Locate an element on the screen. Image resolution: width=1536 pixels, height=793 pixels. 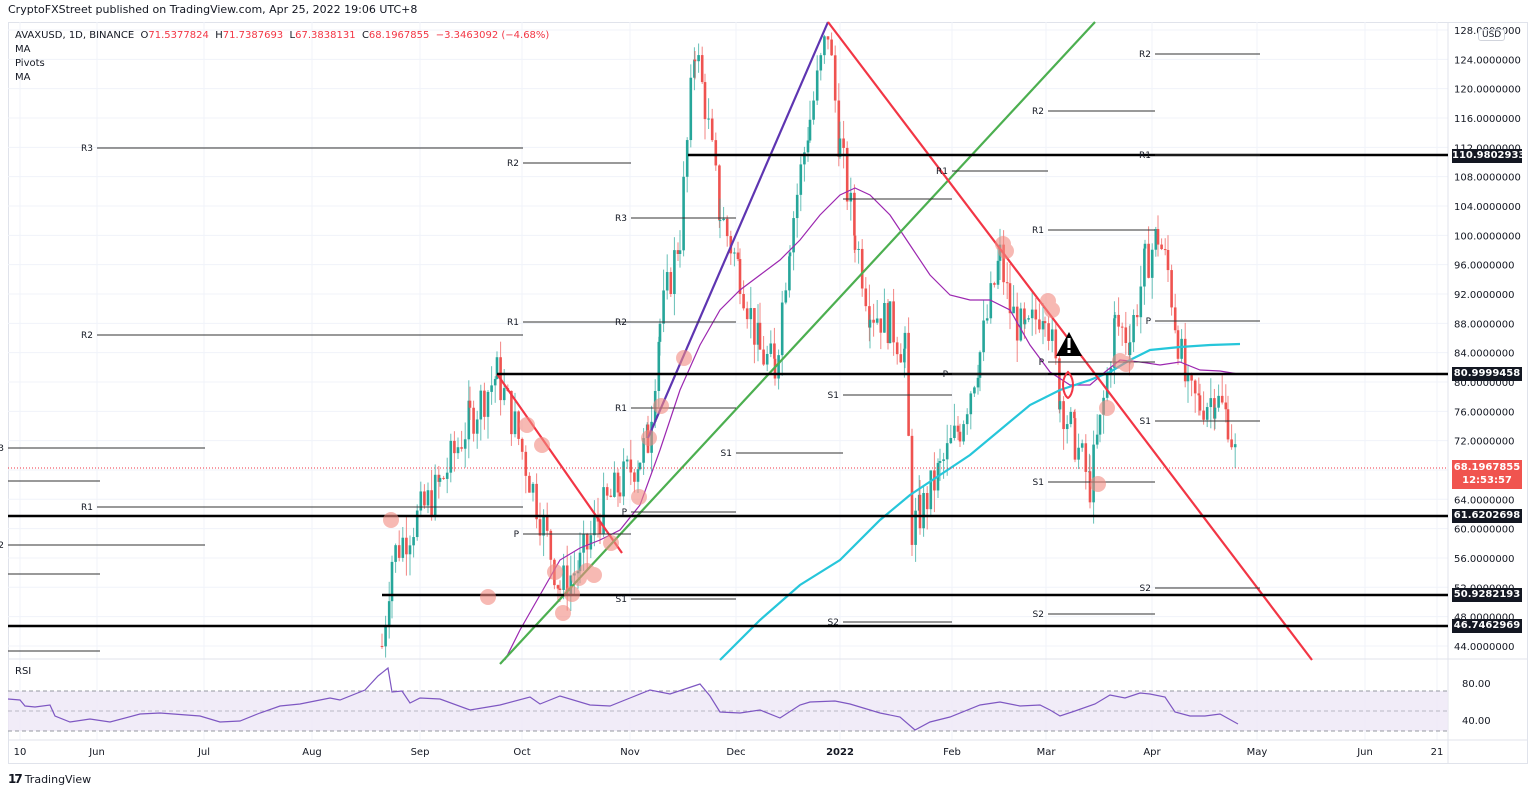
price-tick: 120.0000000 is located at coordinates (1487, 90).